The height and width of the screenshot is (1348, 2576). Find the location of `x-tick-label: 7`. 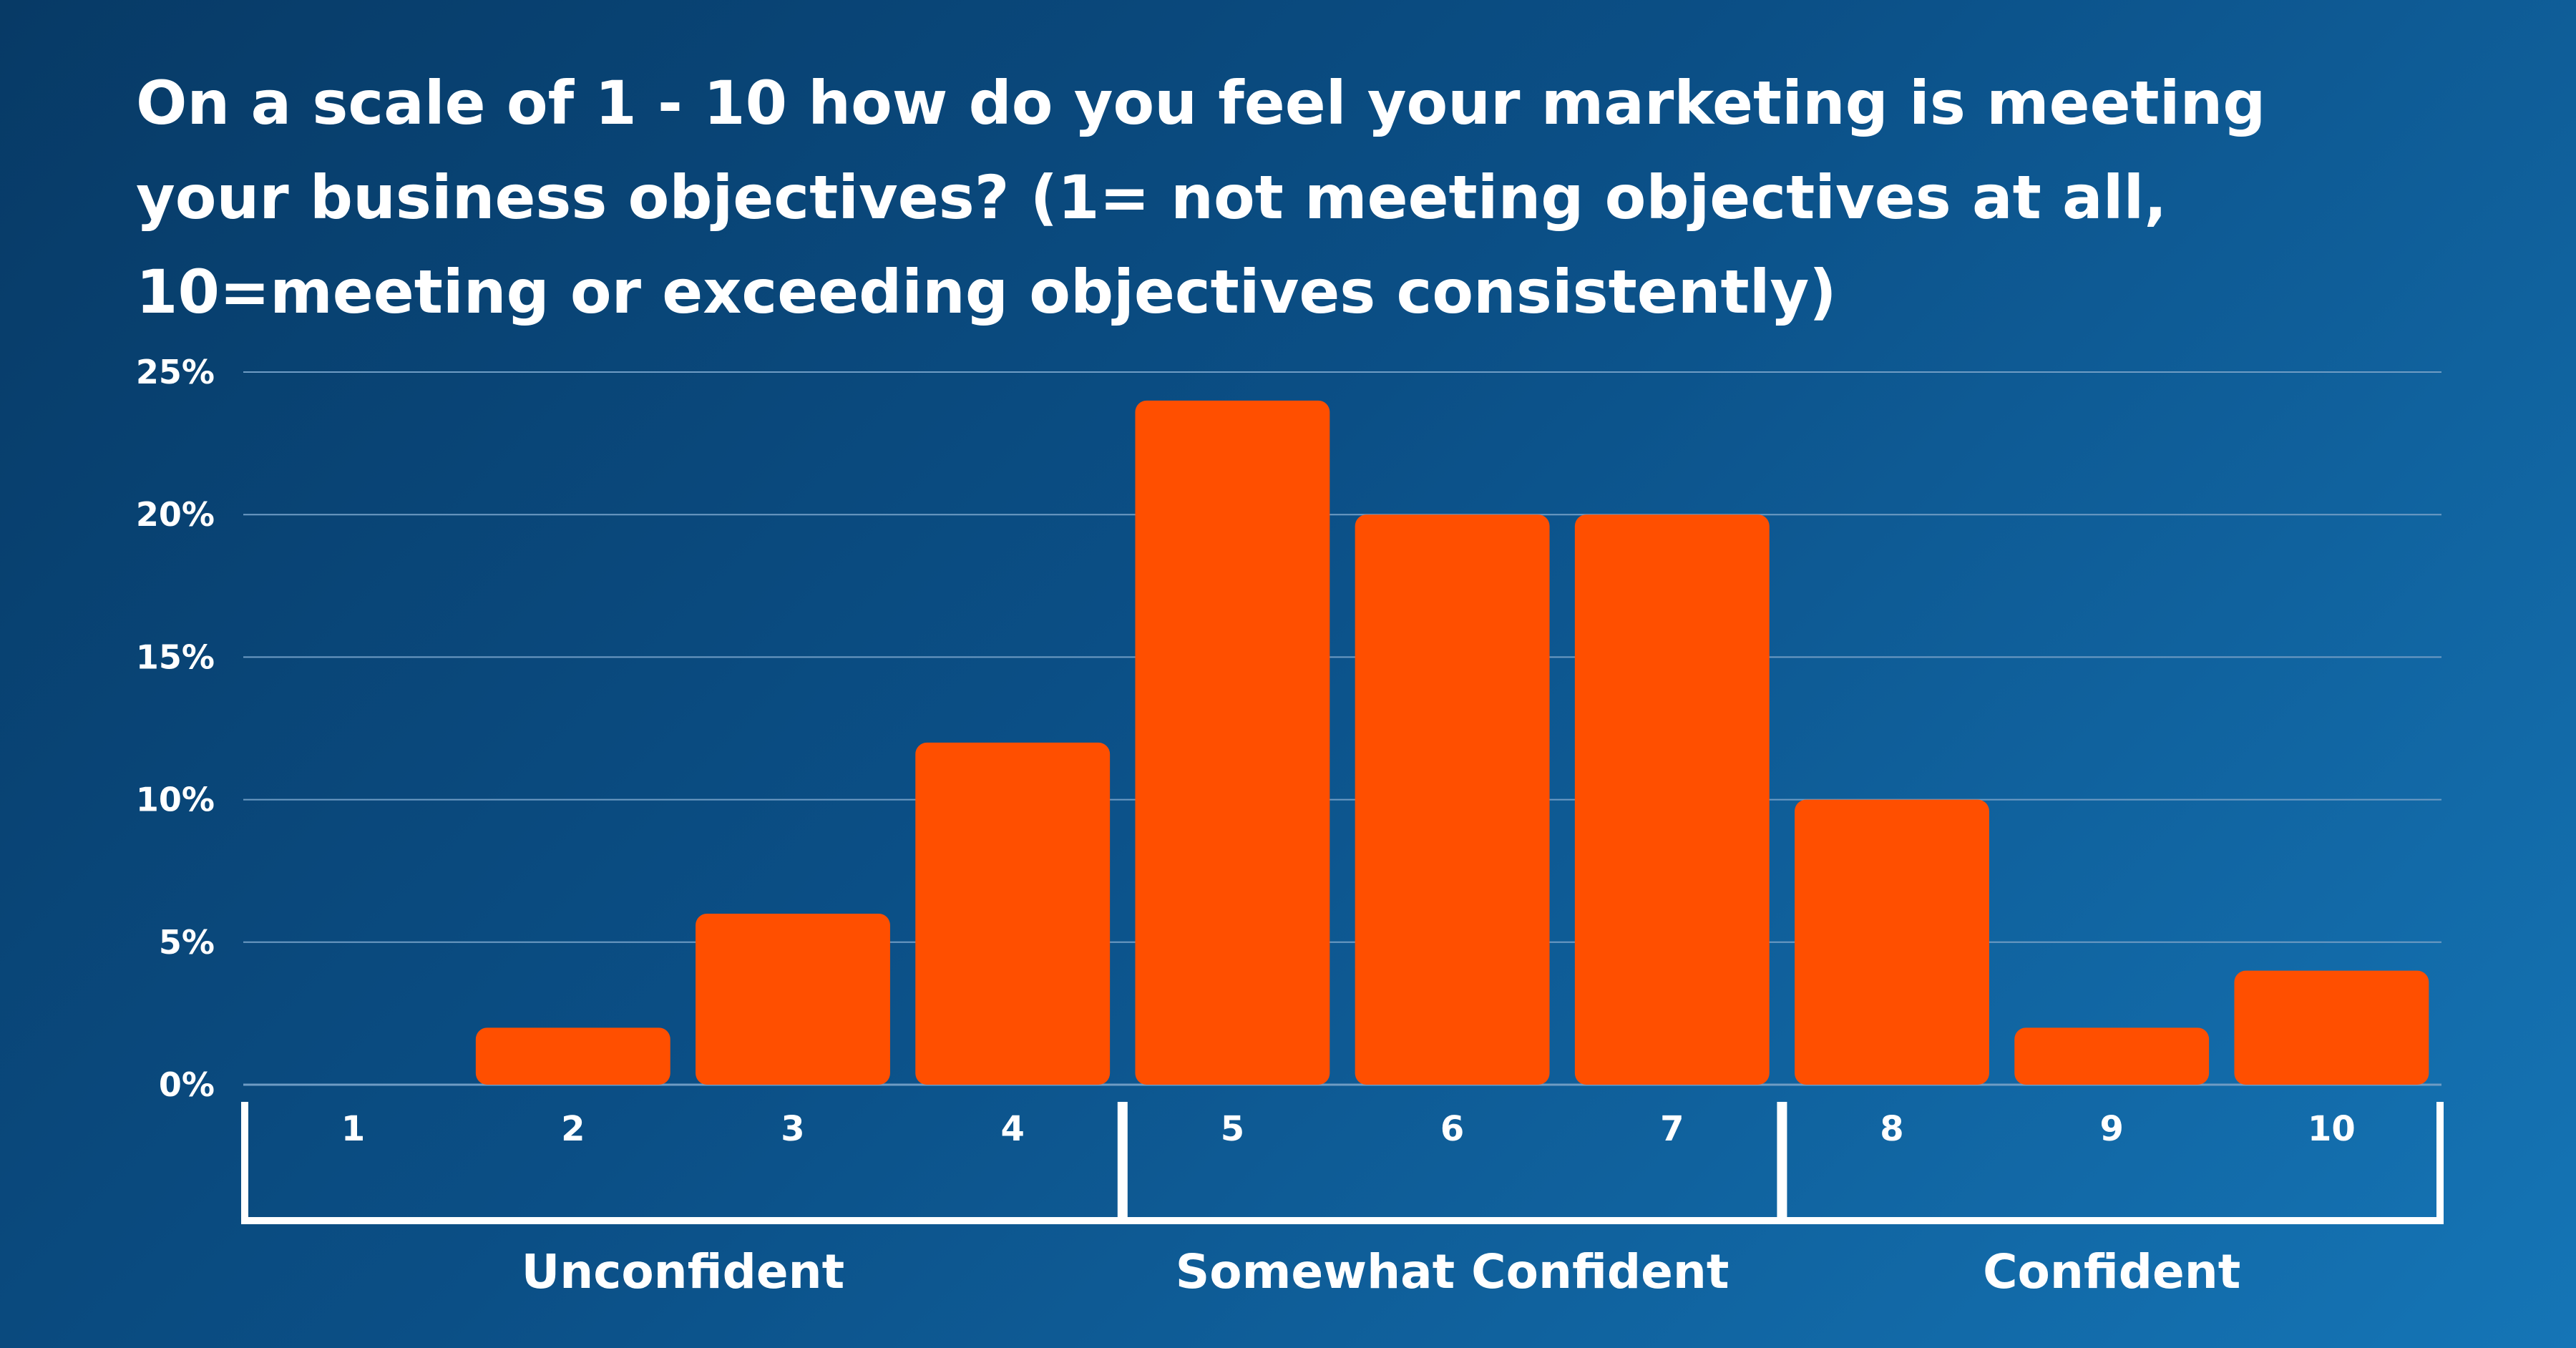

x-tick-label: 7 is located at coordinates (1672, 1129).